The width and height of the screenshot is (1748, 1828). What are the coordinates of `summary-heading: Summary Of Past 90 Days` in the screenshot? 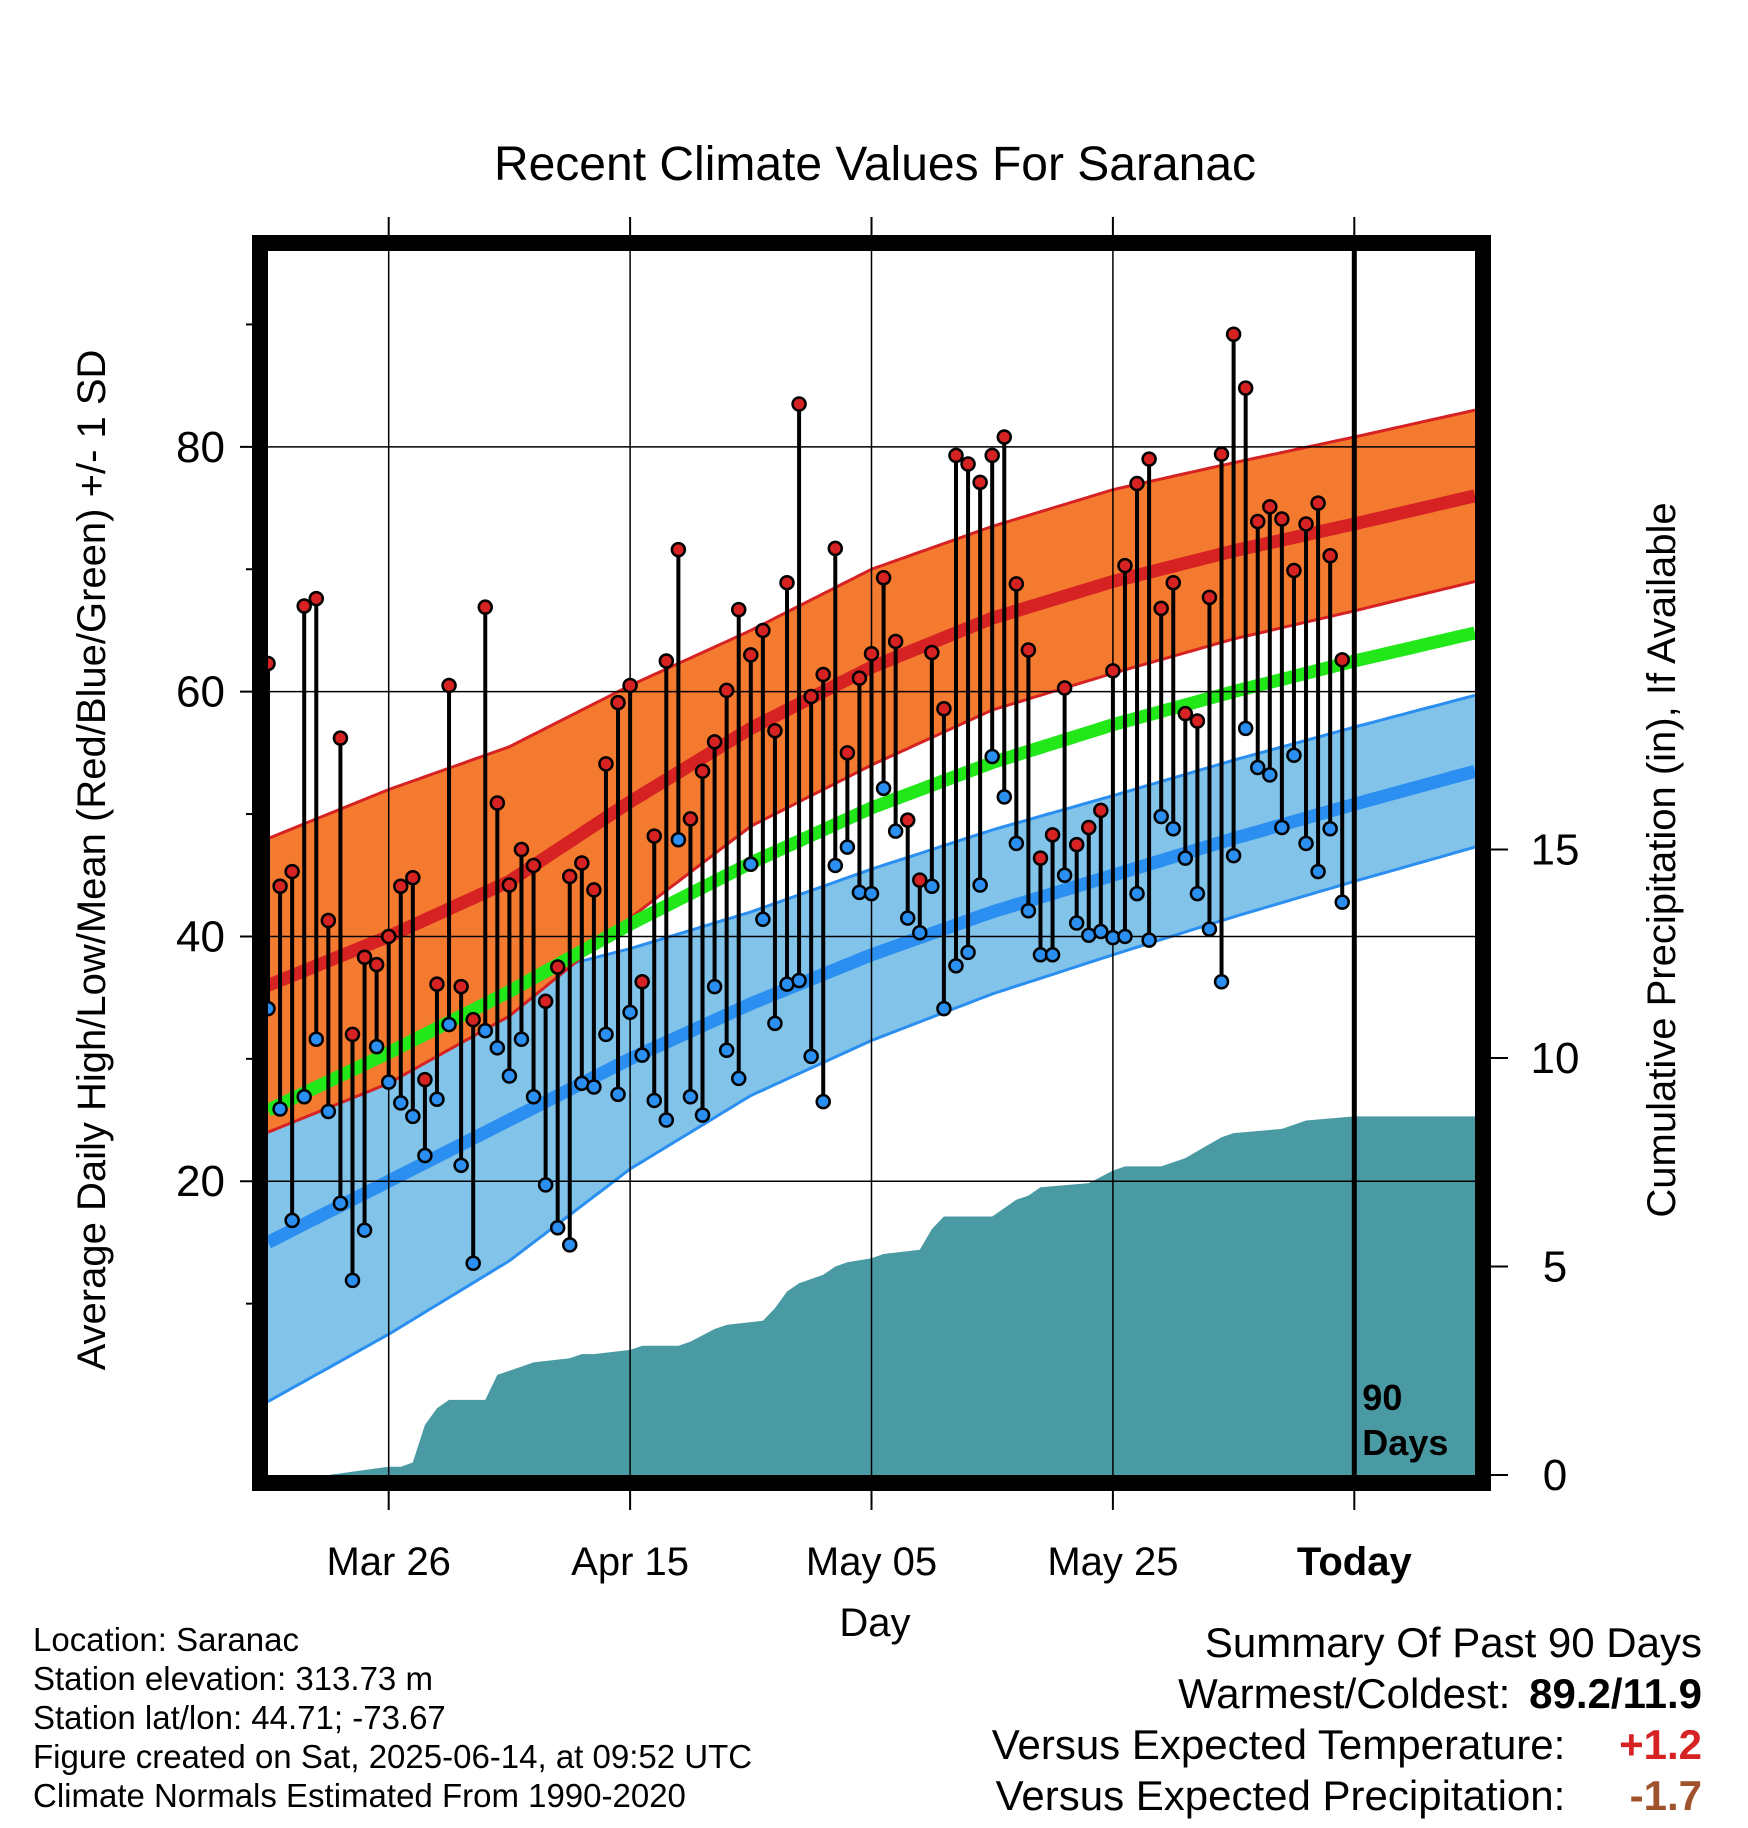 It's located at (1453, 1642).